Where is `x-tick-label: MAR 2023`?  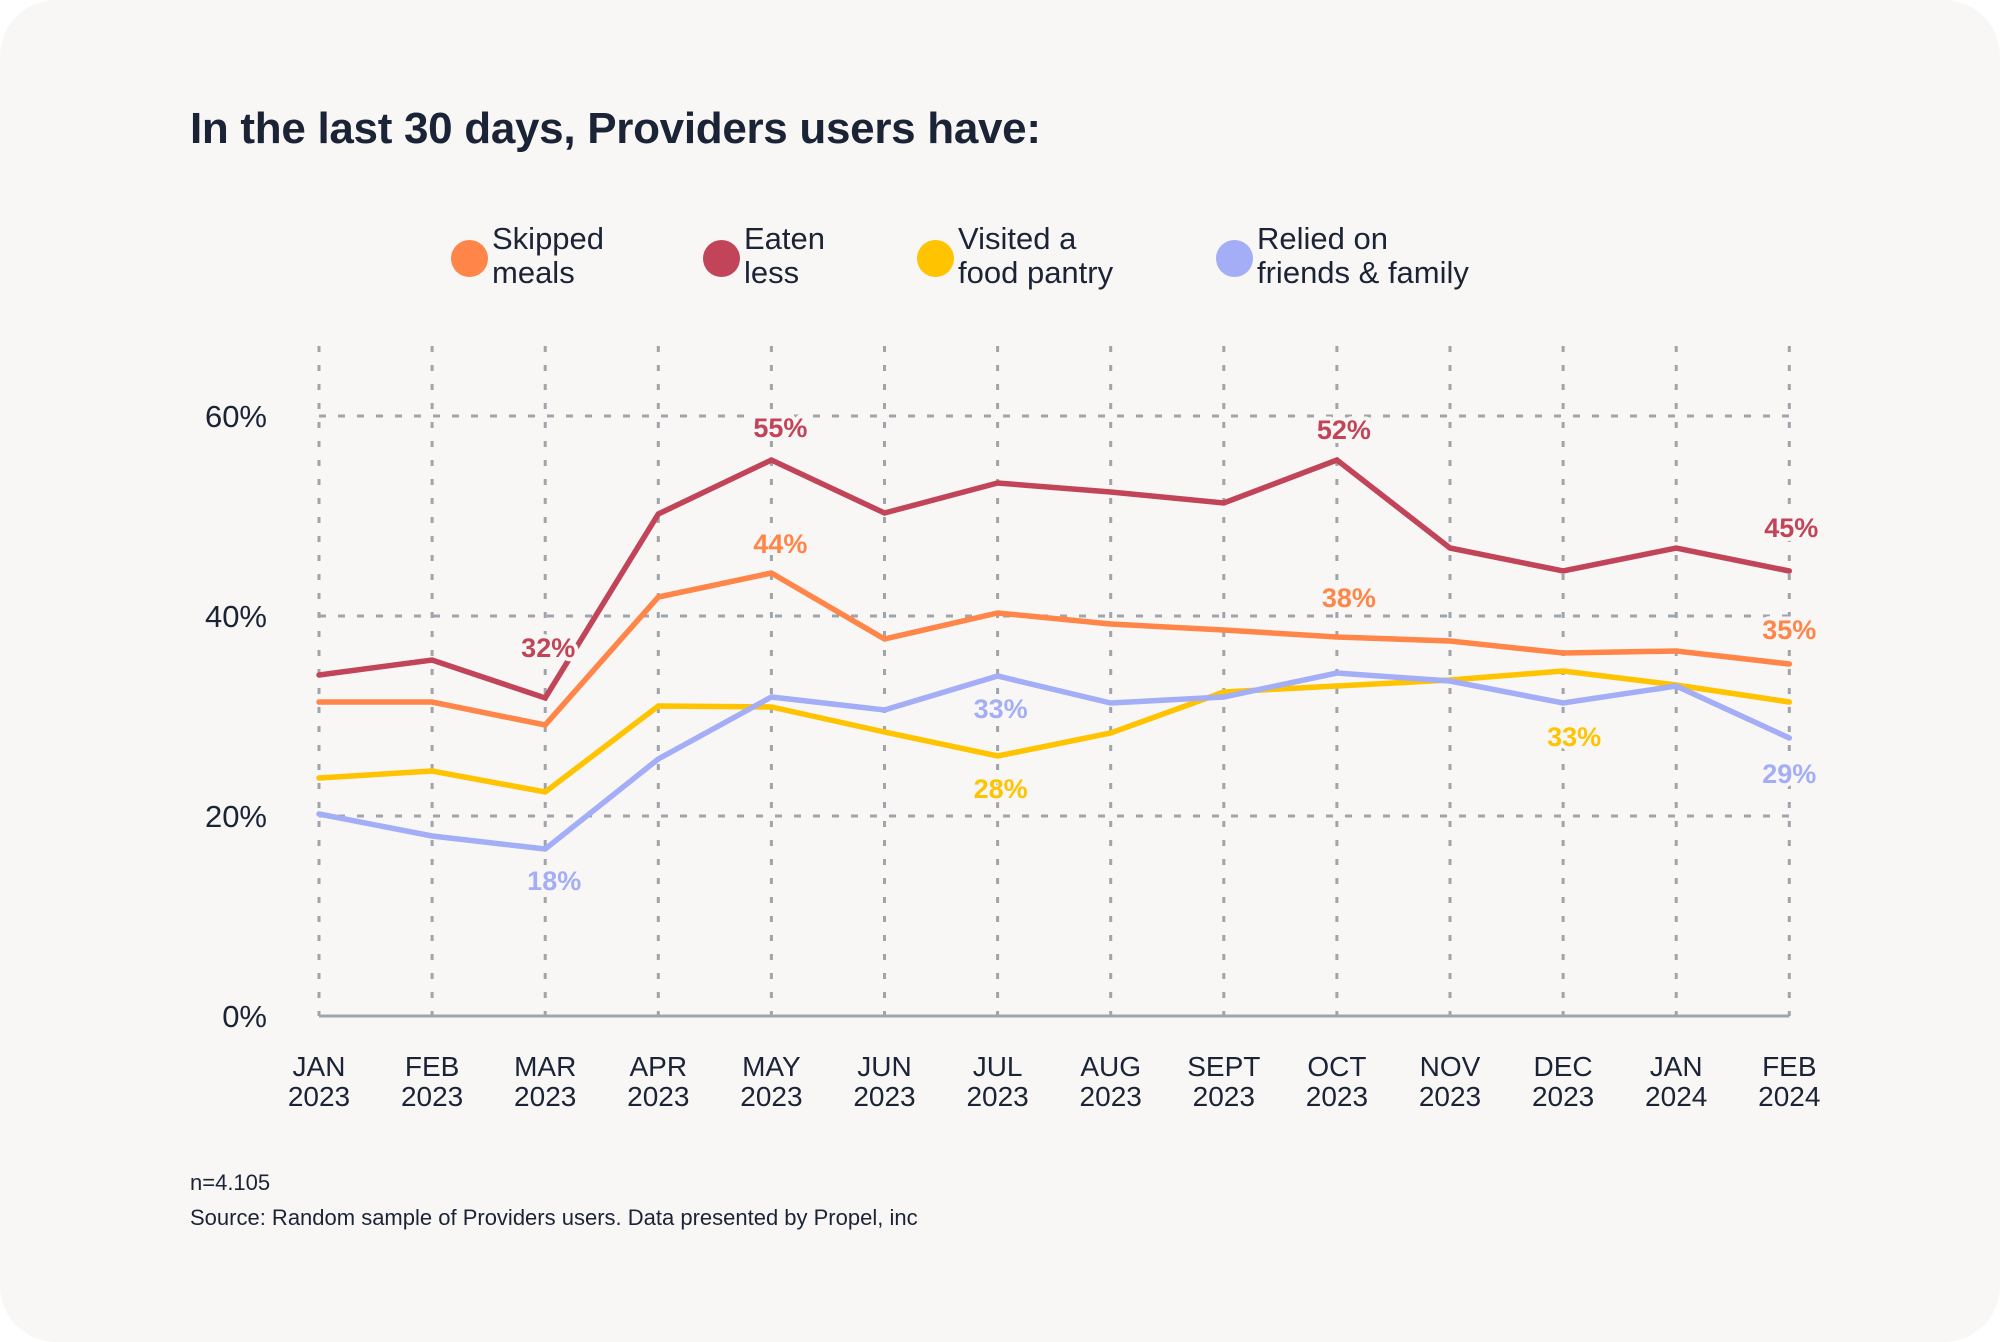
x-tick-label: MAR 2023 is located at coordinates (545, 1081).